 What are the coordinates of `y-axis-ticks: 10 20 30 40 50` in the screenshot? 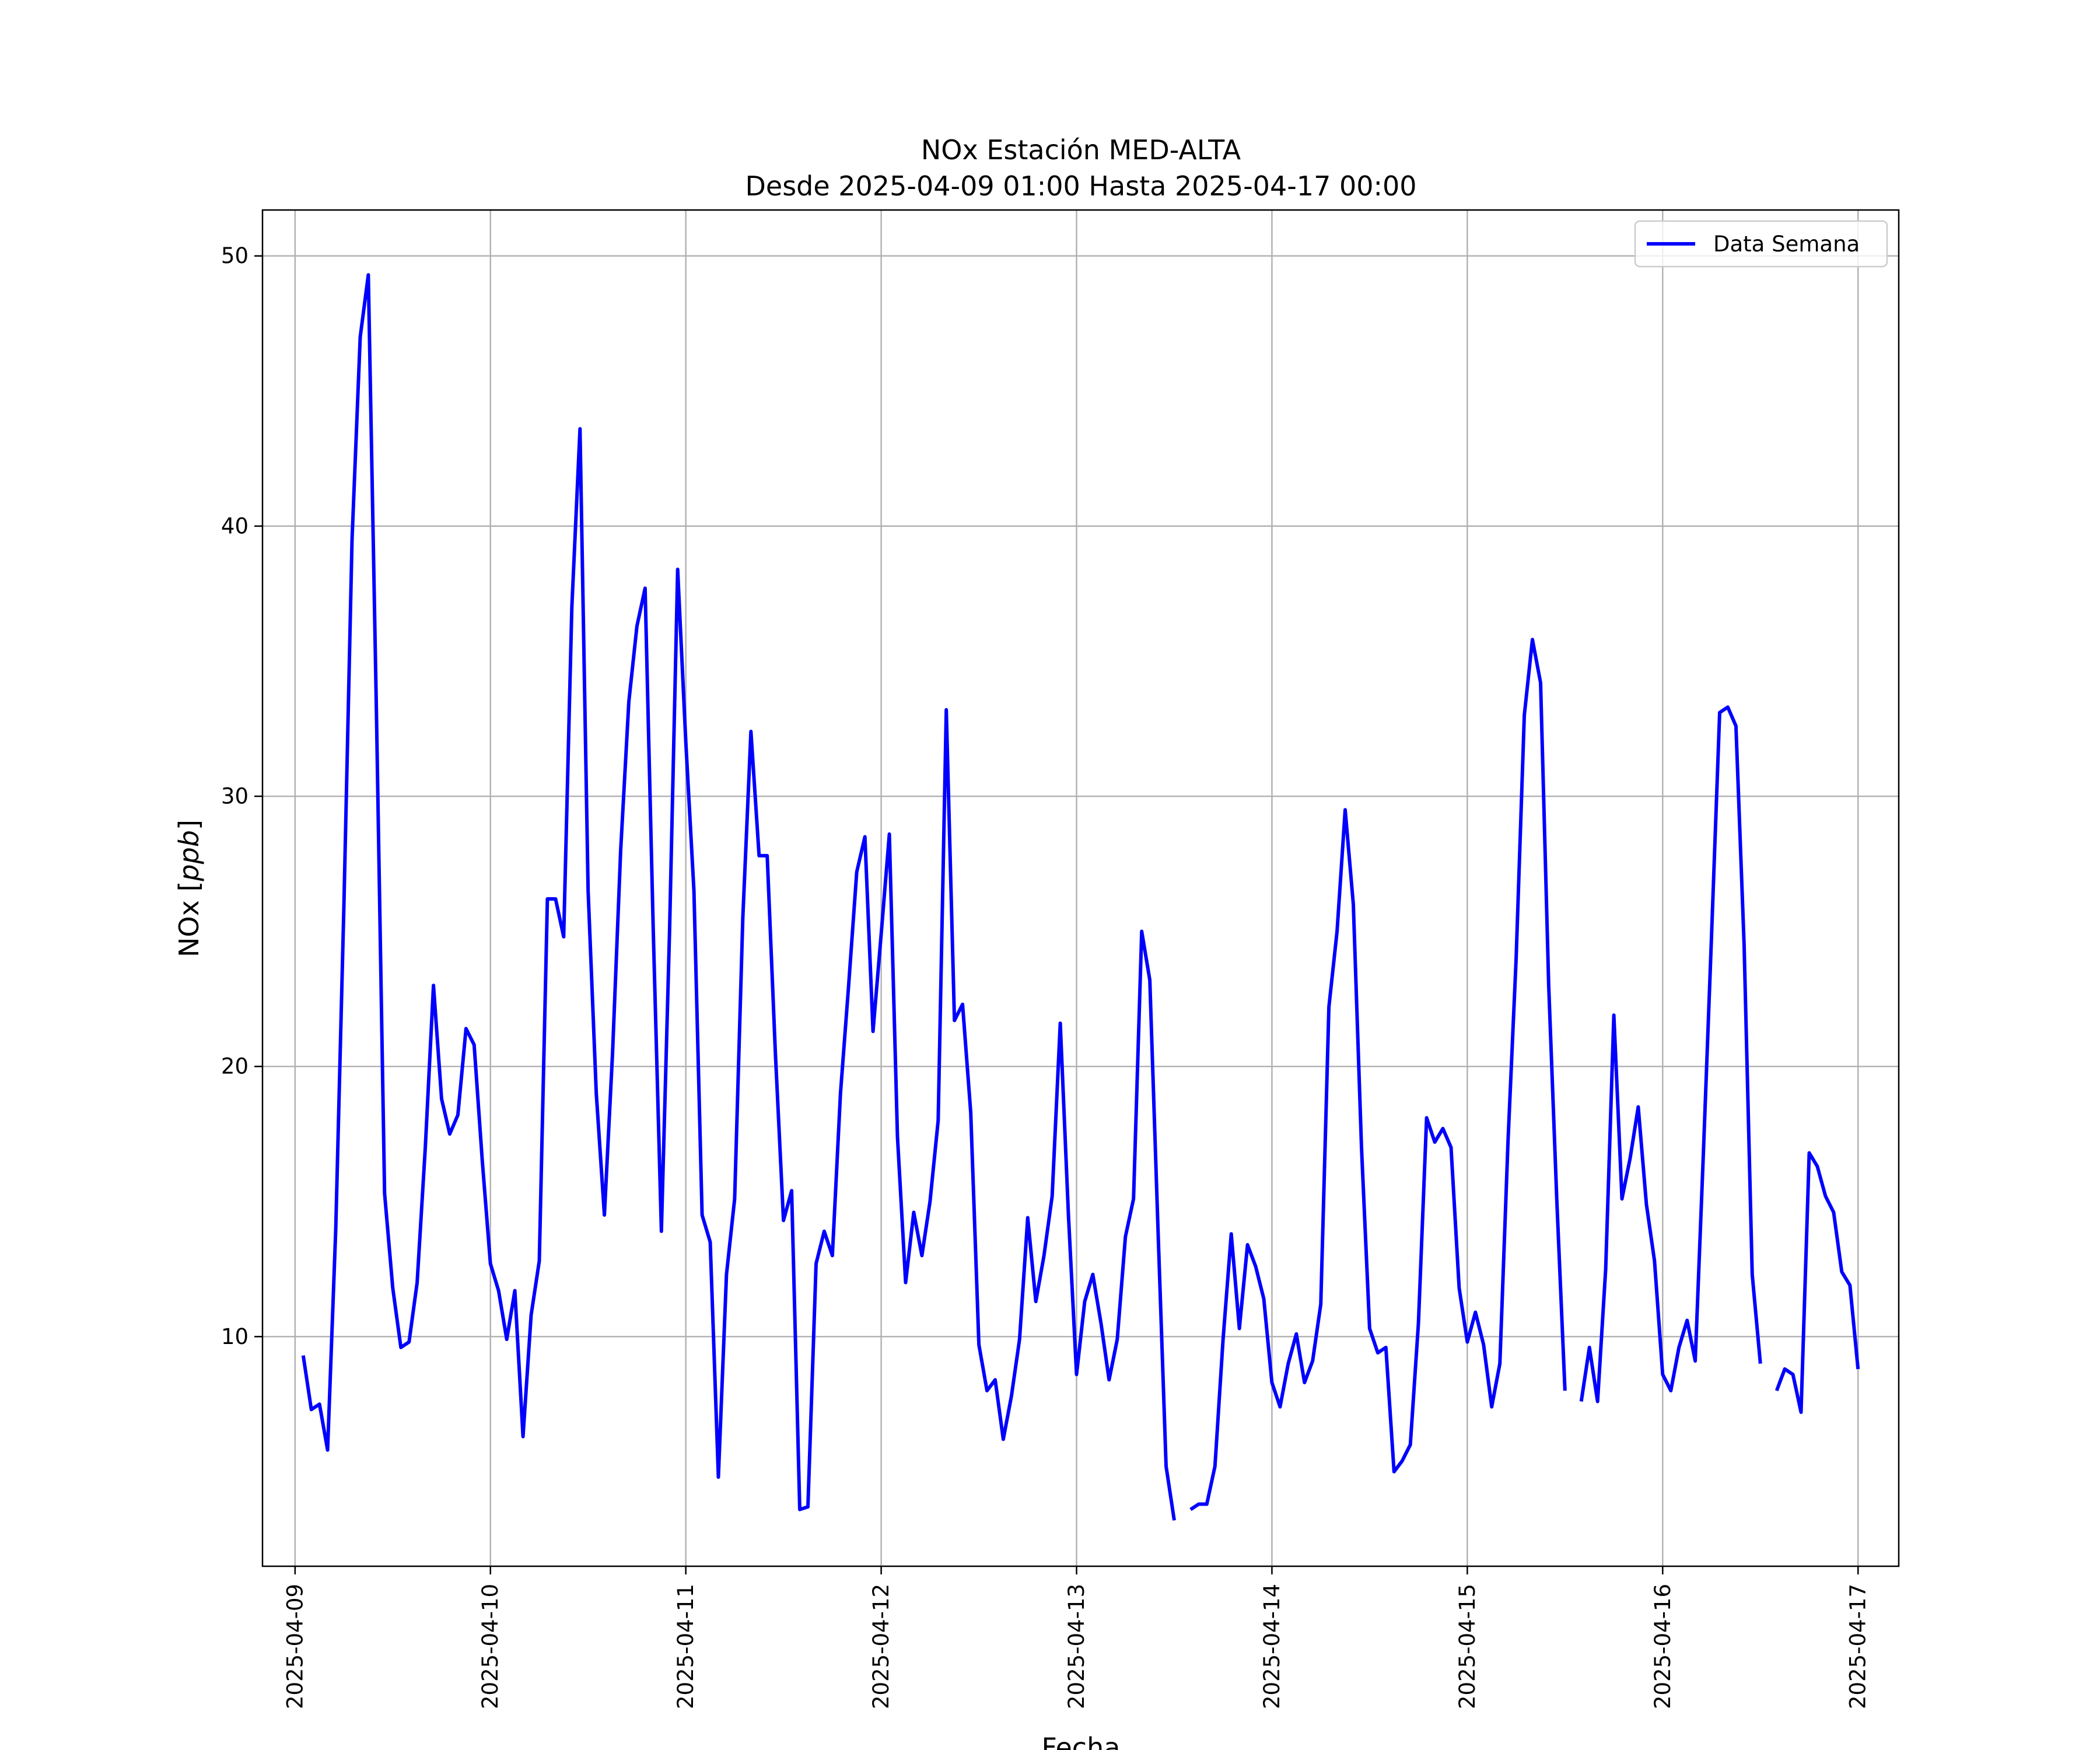 It's located at (242, 796).